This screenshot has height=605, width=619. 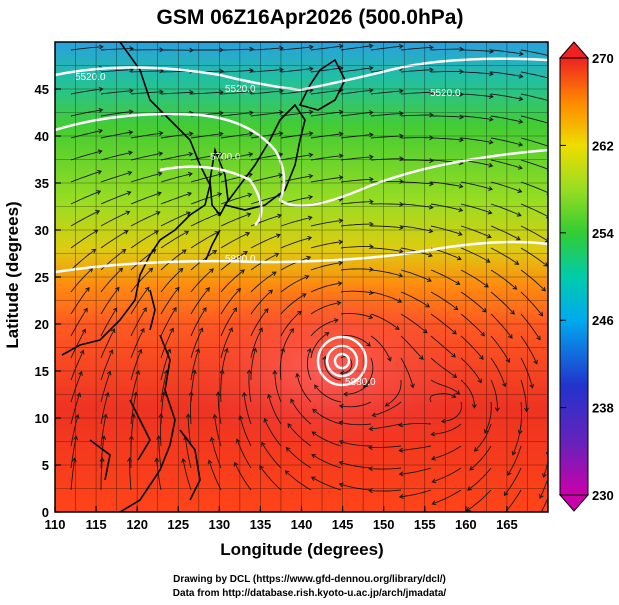 What do you see at coordinates (42, 183) in the screenshot?
I see `y-tick-label: 35` at bounding box center [42, 183].